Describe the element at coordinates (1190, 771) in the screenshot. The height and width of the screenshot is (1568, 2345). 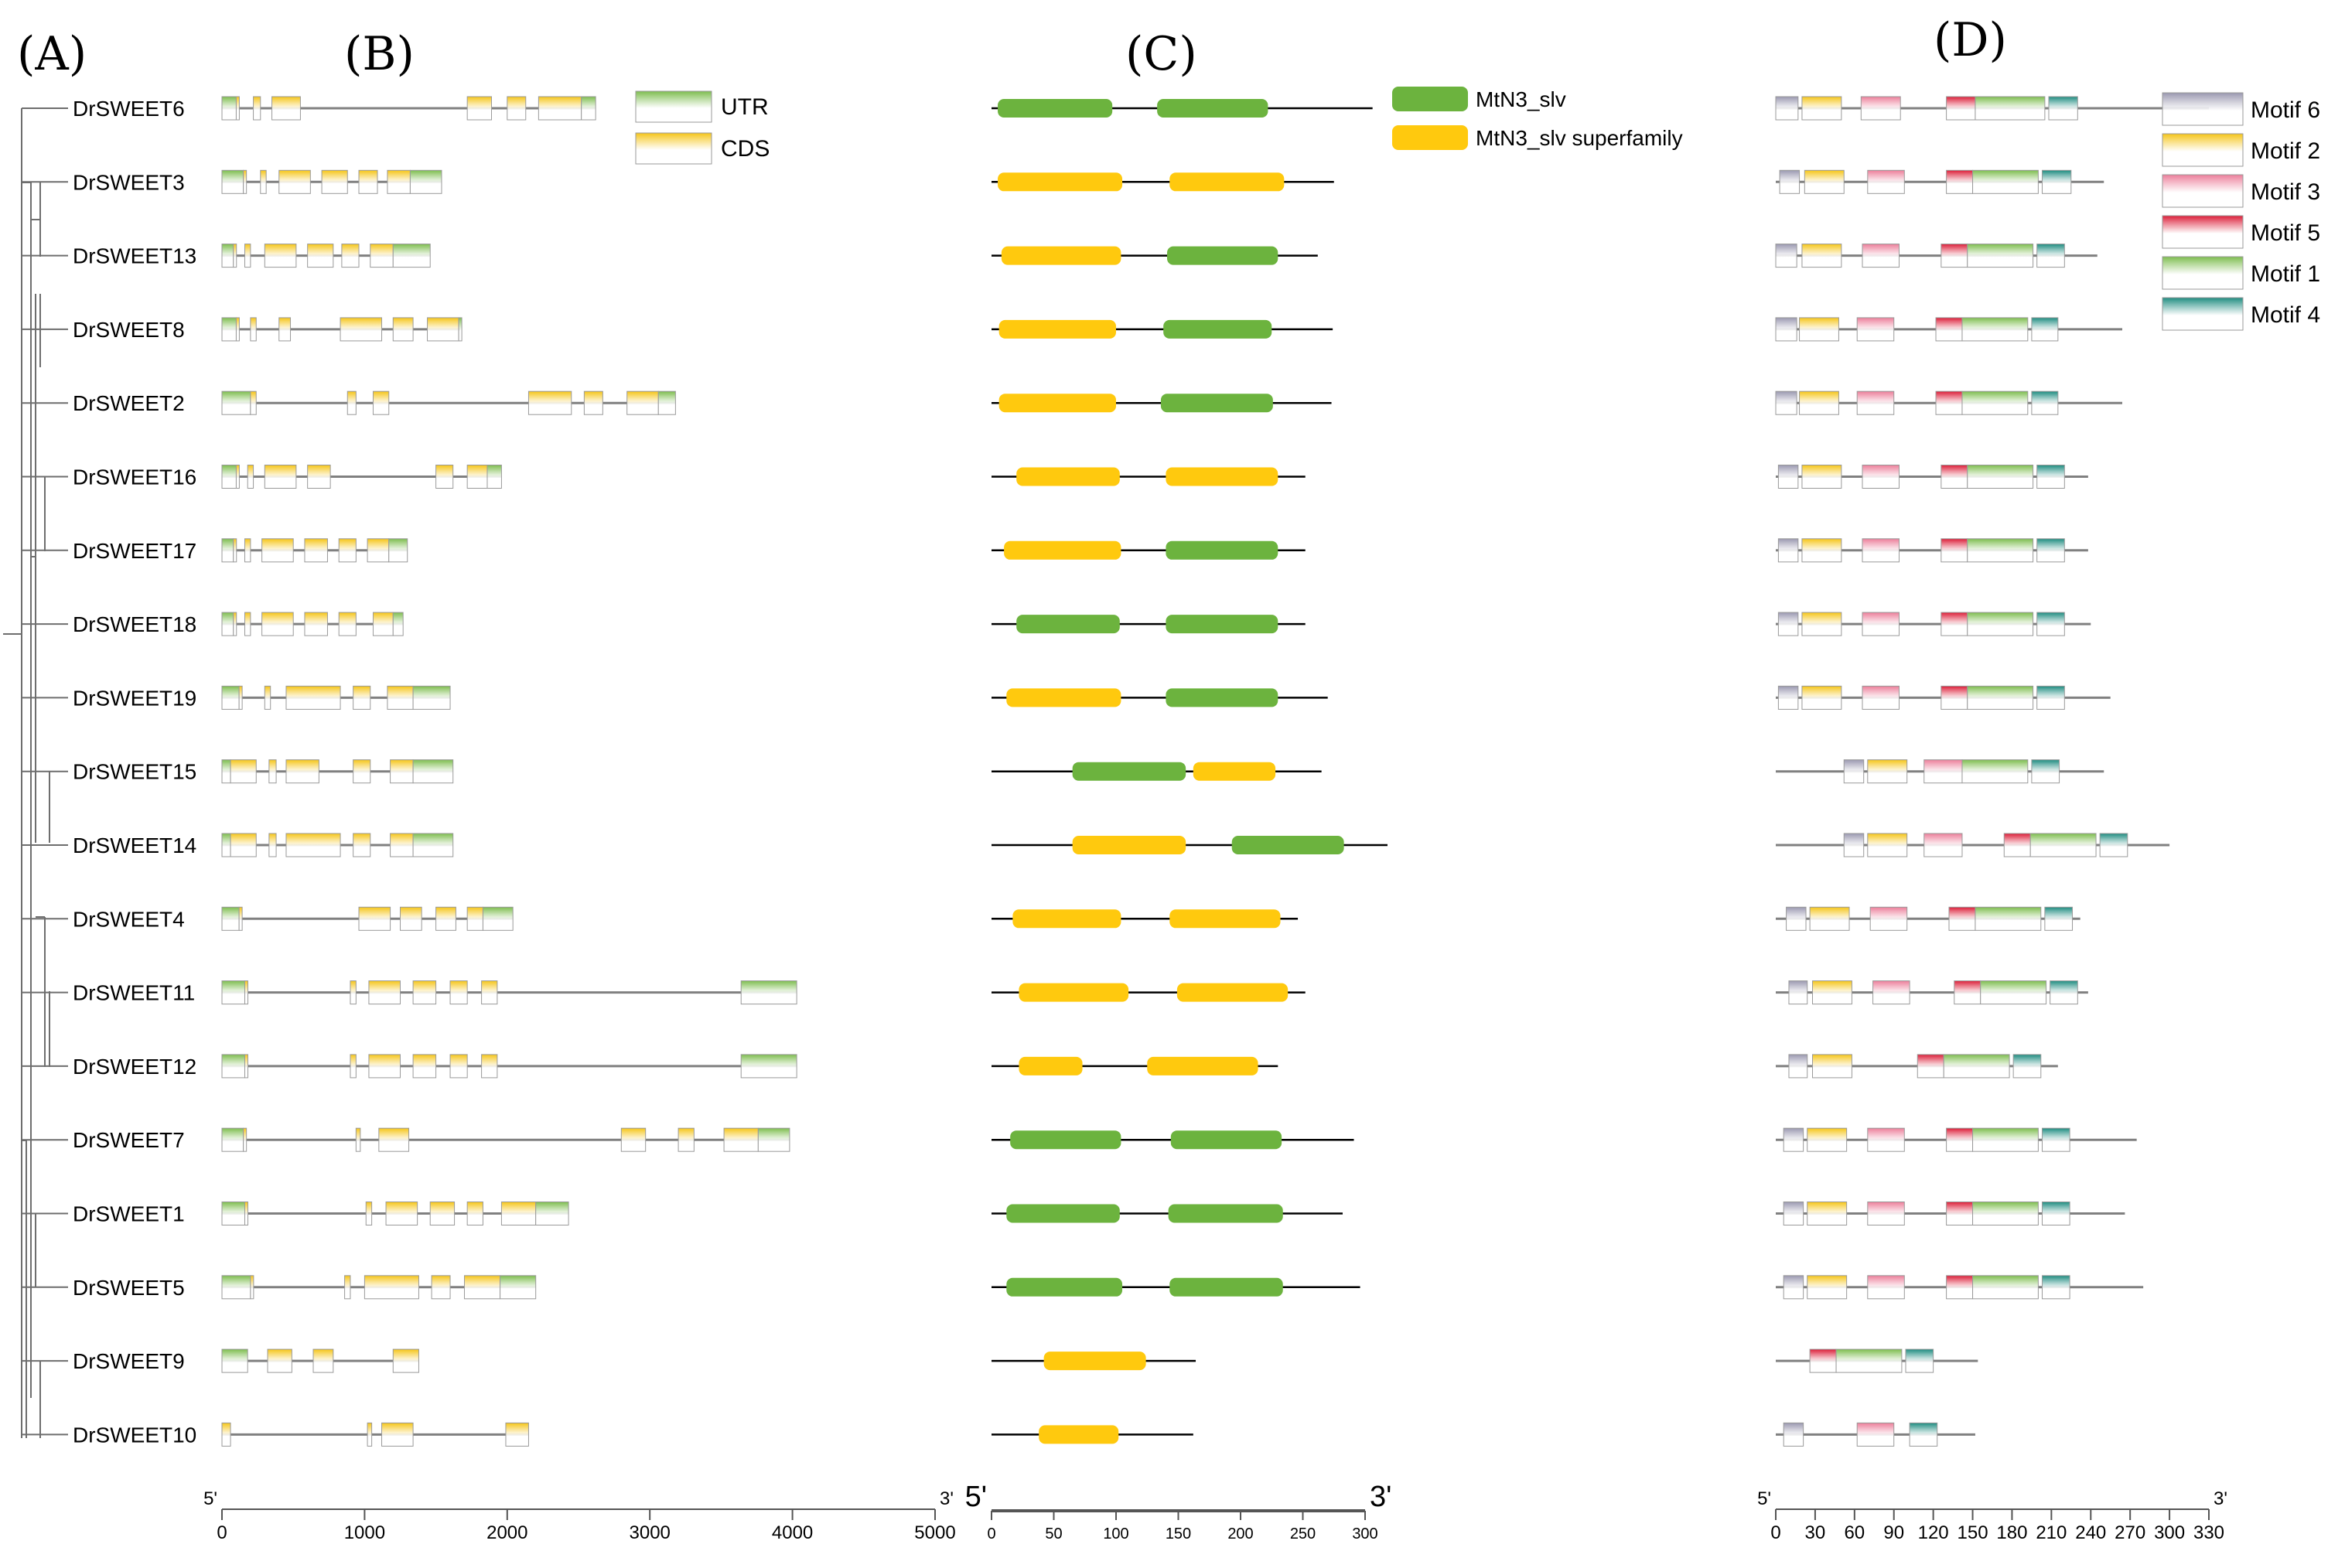
I see `domain-panel` at that location.